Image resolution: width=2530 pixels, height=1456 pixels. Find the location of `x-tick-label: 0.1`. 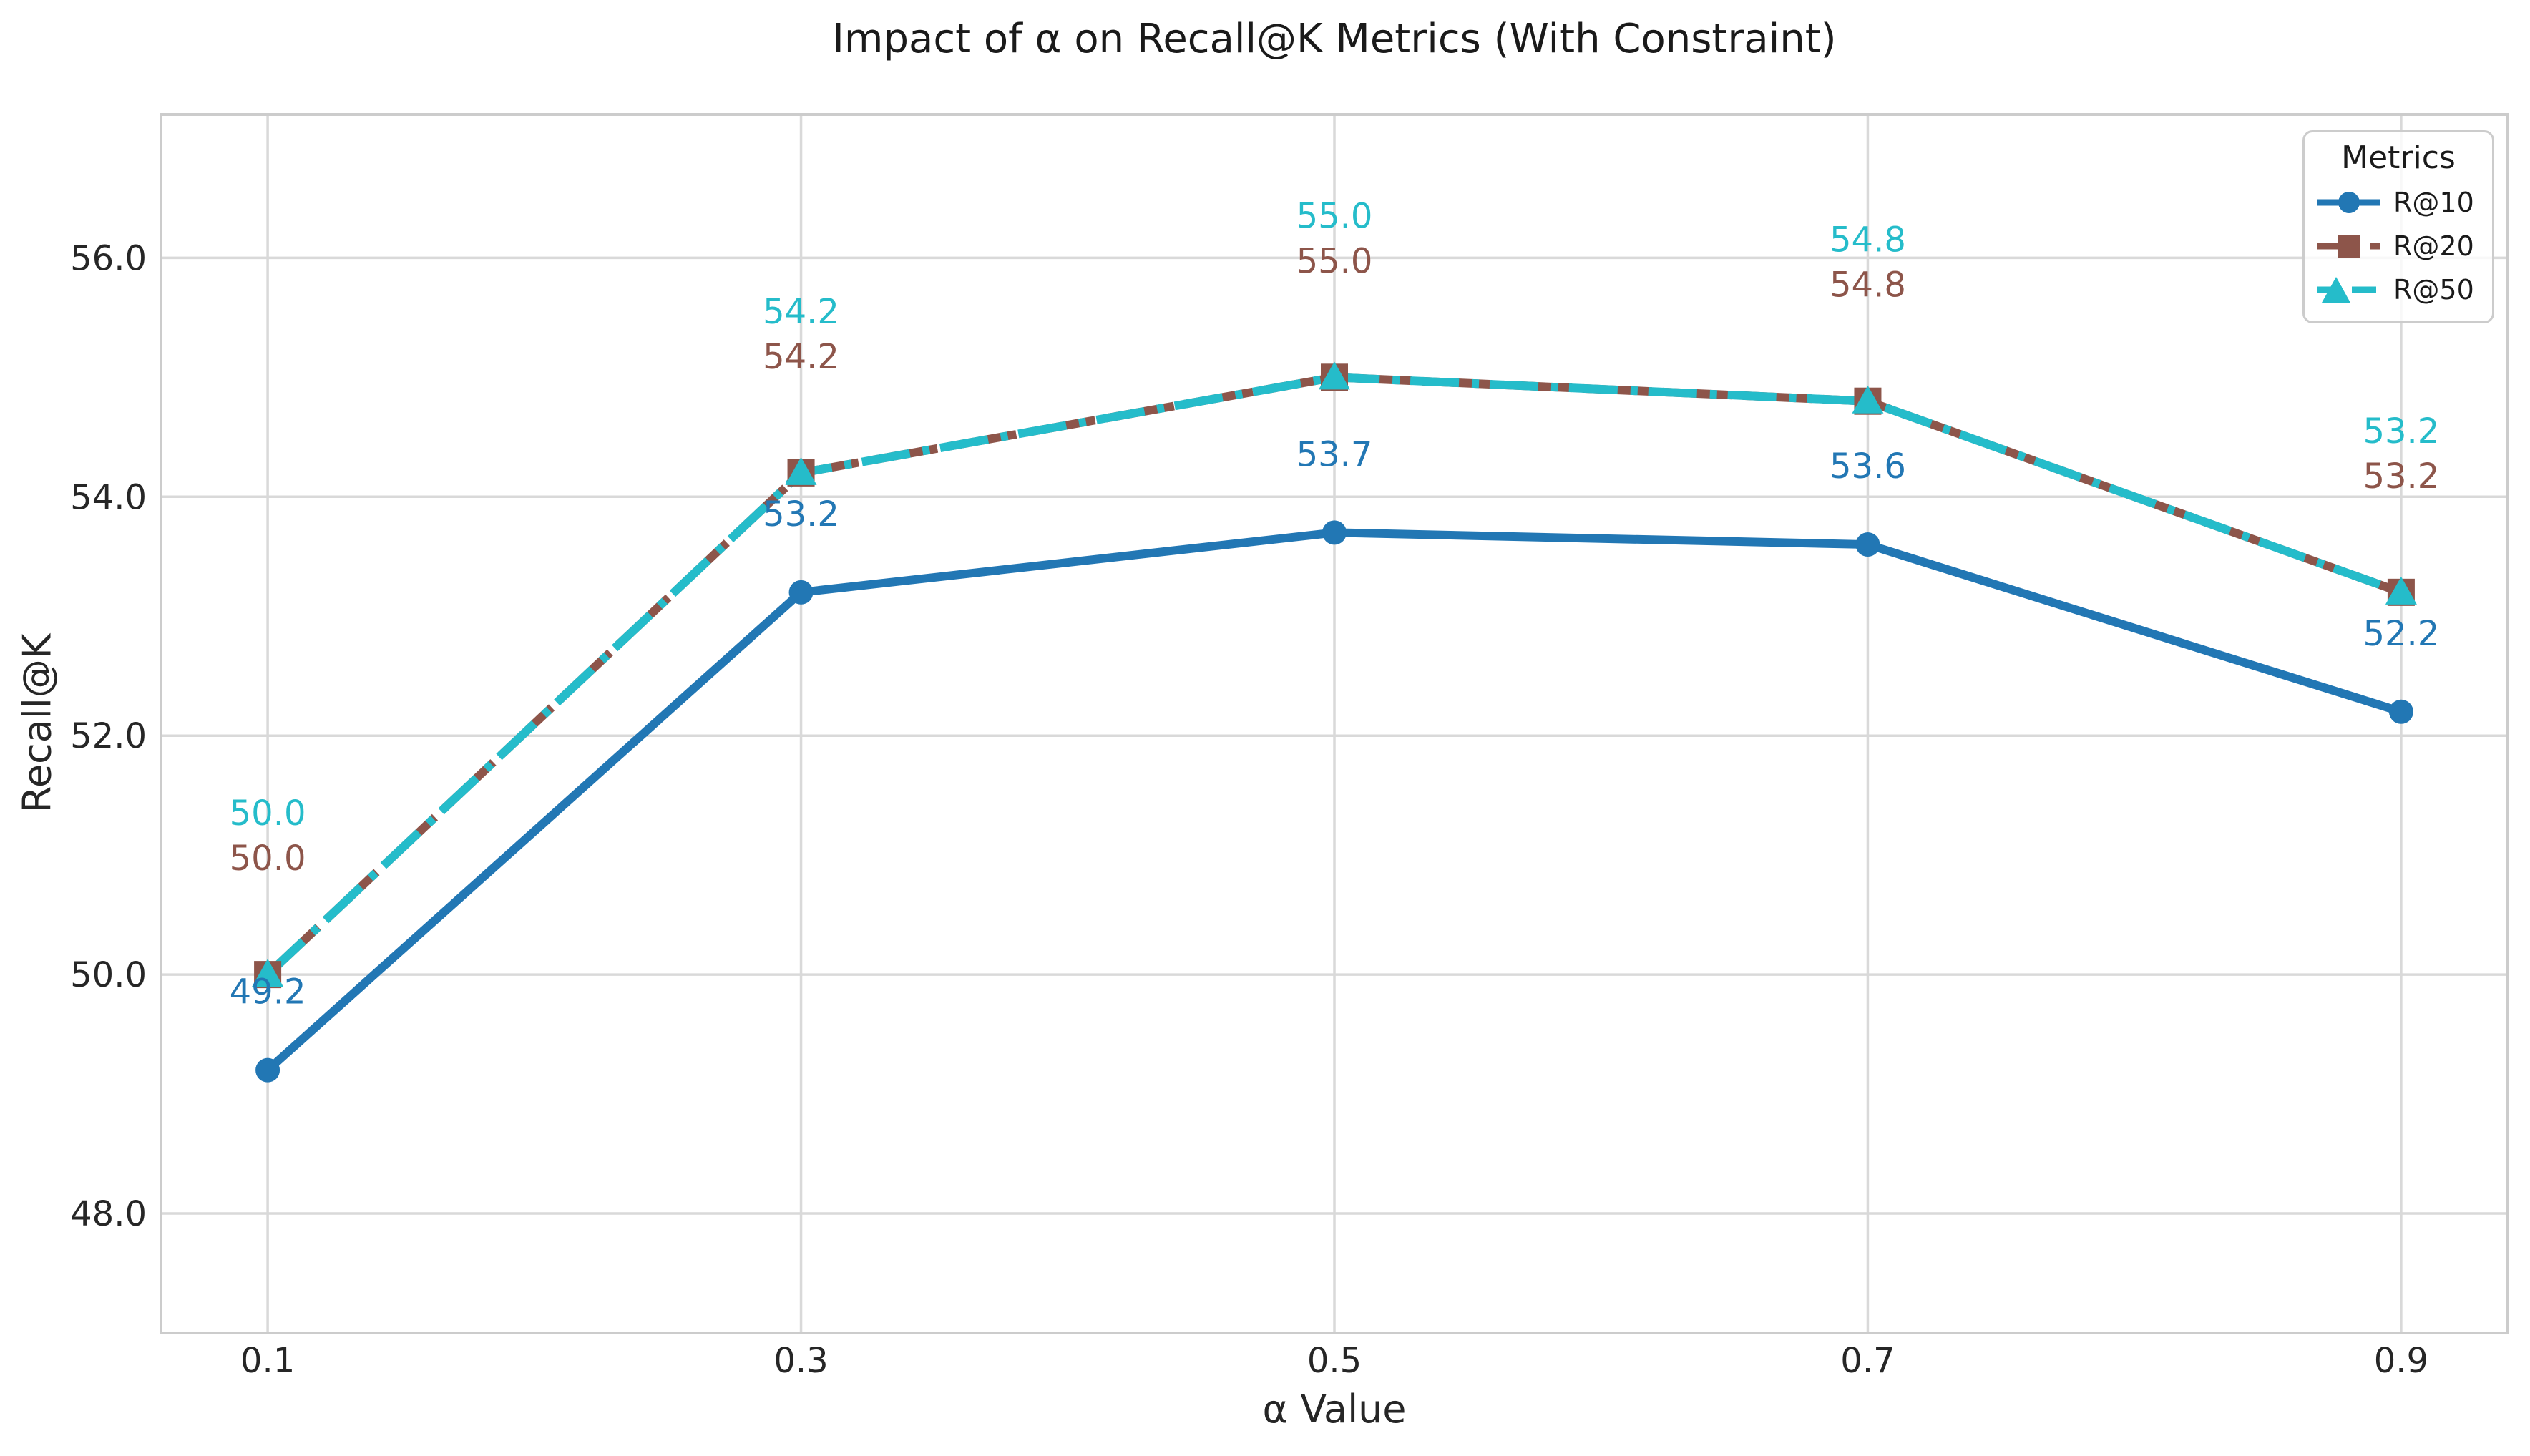

x-tick-label: 0.1 is located at coordinates (267, 1361).